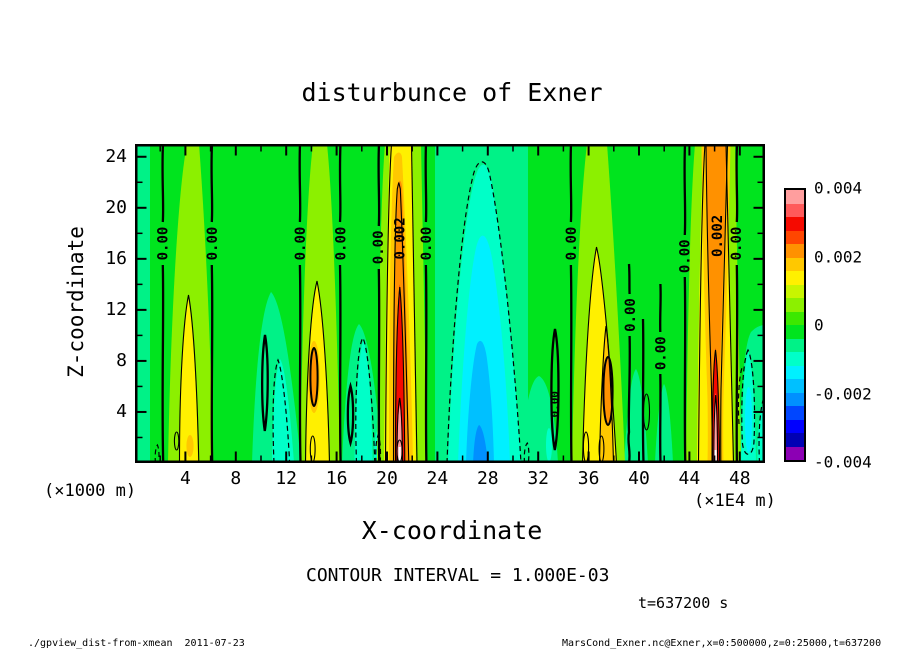  What do you see at coordinates (452, 530) in the screenshot?
I see `x-axis-title: X-coordinate` at bounding box center [452, 530].